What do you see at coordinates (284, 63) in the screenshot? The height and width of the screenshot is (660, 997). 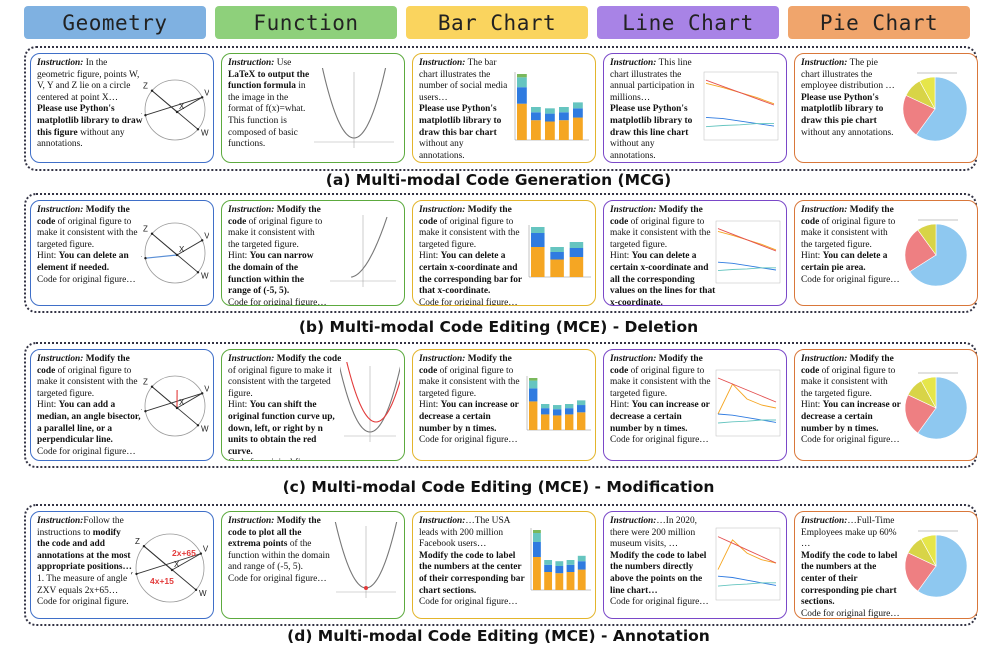 I see `instruction-text: Use` at bounding box center [284, 63].